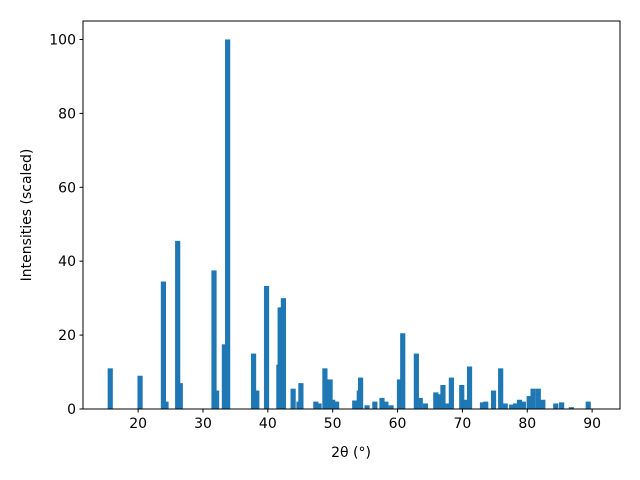 This screenshot has width=640, height=480. What do you see at coordinates (462, 424) in the screenshot?
I see `x-tick-label: 70` at bounding box center [462, 424].